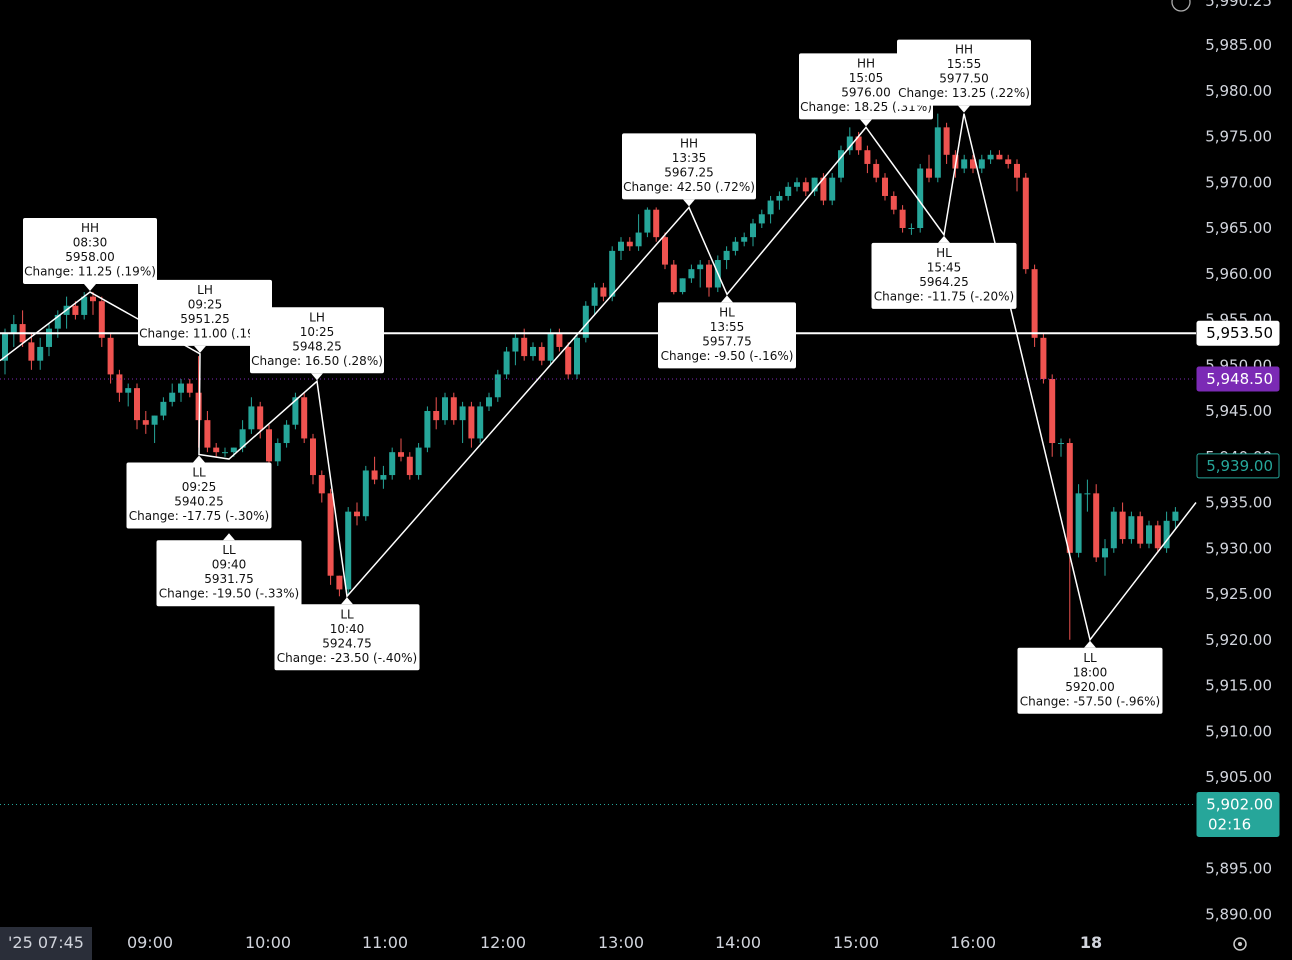  What do you see at coordinates (229, 565) in the screenshot?
I see `pivot-time: 09:40` at bounding box center [229, 565].